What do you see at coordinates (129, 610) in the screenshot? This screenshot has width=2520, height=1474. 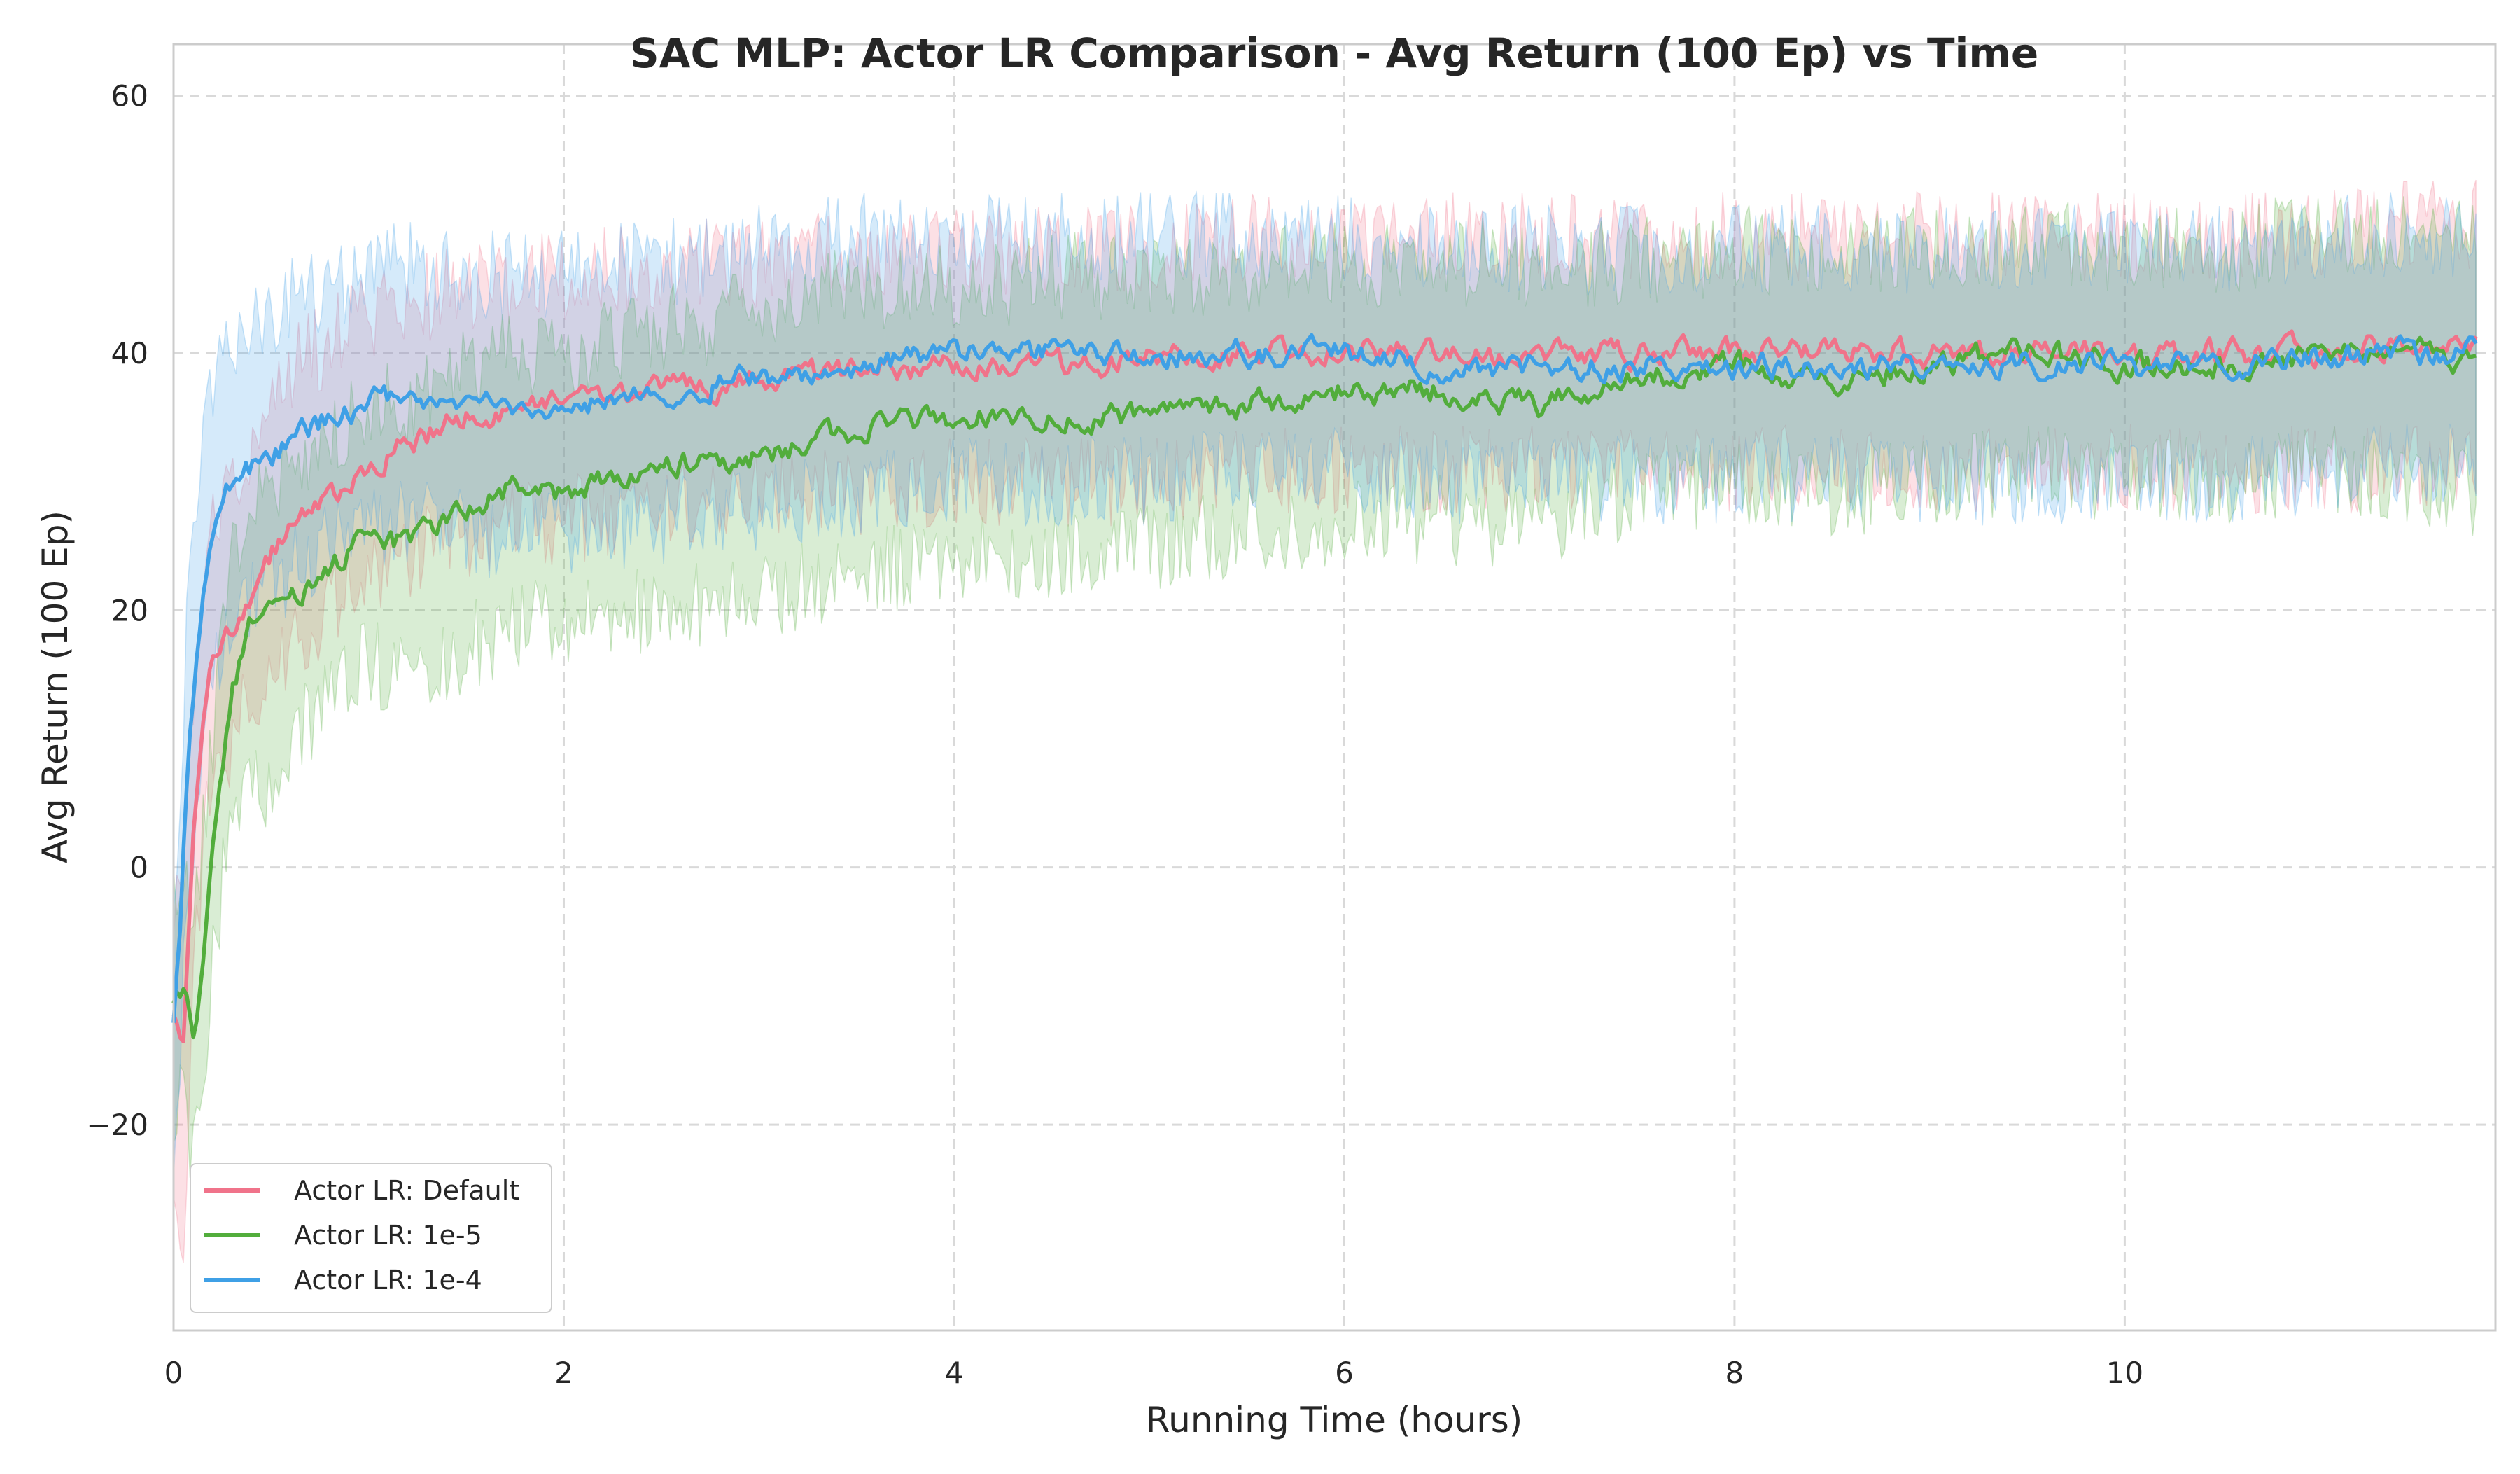 I see `y-tick-label: 20` at bounding box center [129, 610].